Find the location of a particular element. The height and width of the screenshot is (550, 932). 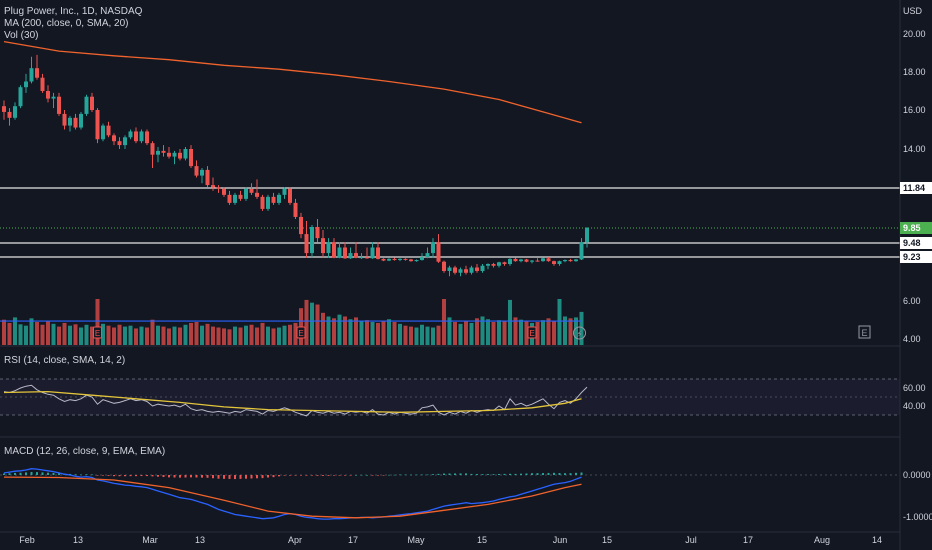

vol-legend: Vol (30) is located at coordinates (21, 35).